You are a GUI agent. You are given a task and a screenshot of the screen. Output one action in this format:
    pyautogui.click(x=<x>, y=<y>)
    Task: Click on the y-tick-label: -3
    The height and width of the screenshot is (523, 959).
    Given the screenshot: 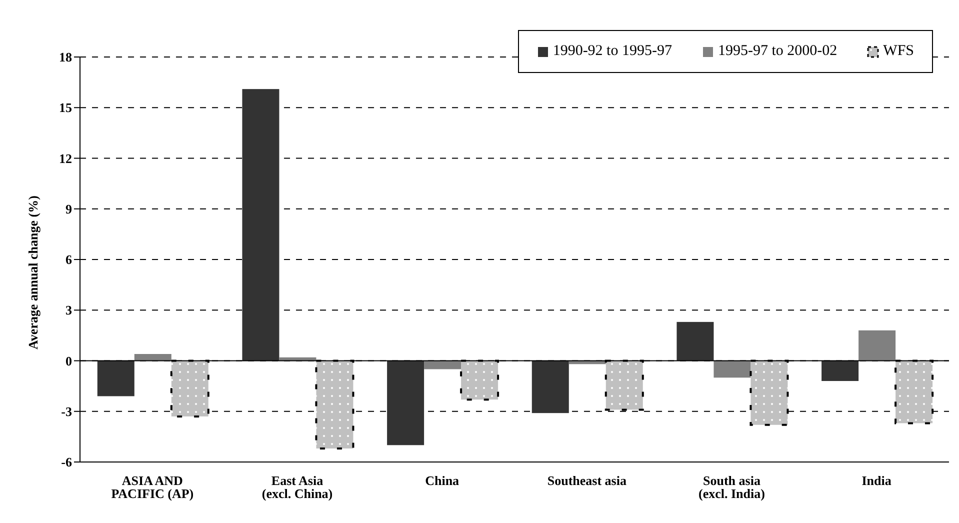 What is the action you would take?
    pyautogui.click(x=66, y=411)
    